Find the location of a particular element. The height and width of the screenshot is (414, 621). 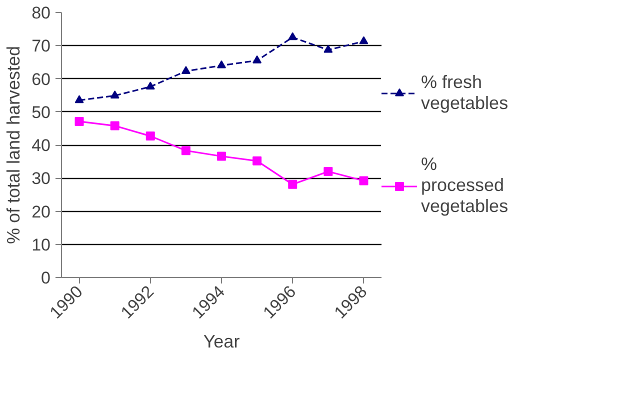

y-tick-label: 10 is located at coordinates (41, 244).